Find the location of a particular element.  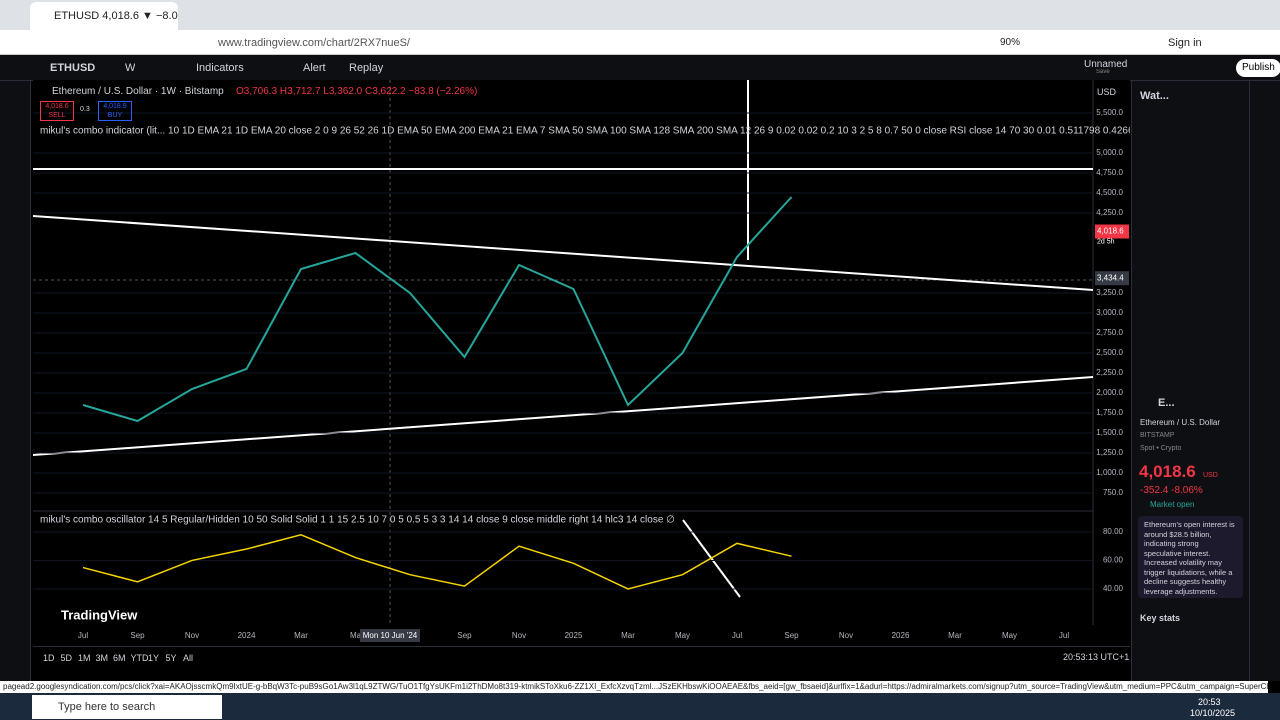

timeframe: 5Y is located at coordinates (171, 658).